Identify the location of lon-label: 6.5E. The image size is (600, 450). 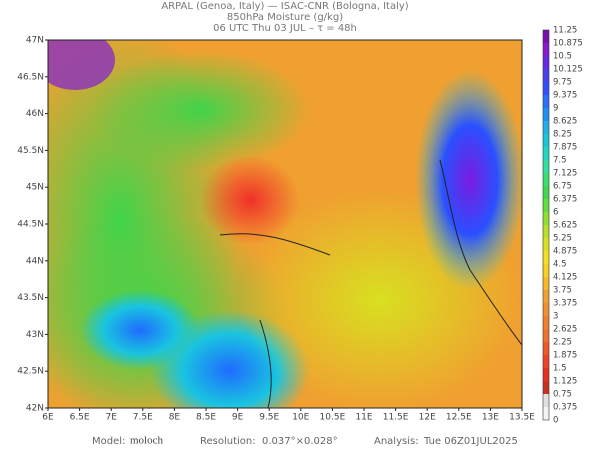
(80, 418).